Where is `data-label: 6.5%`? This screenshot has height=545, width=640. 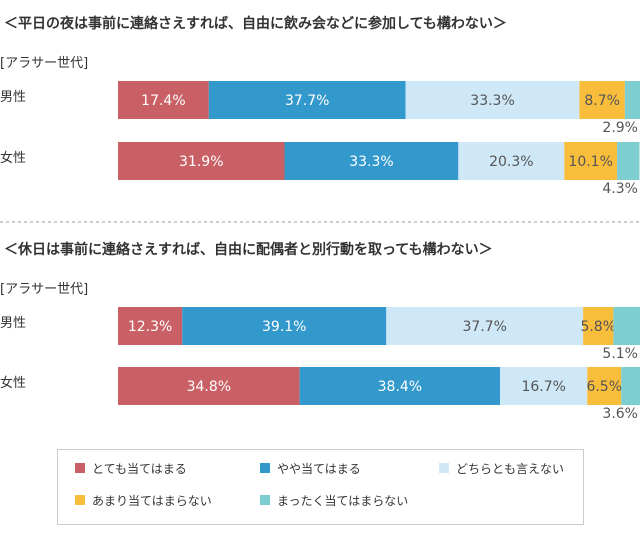
data-label: 6.5% is located at coordinates (604, 387).